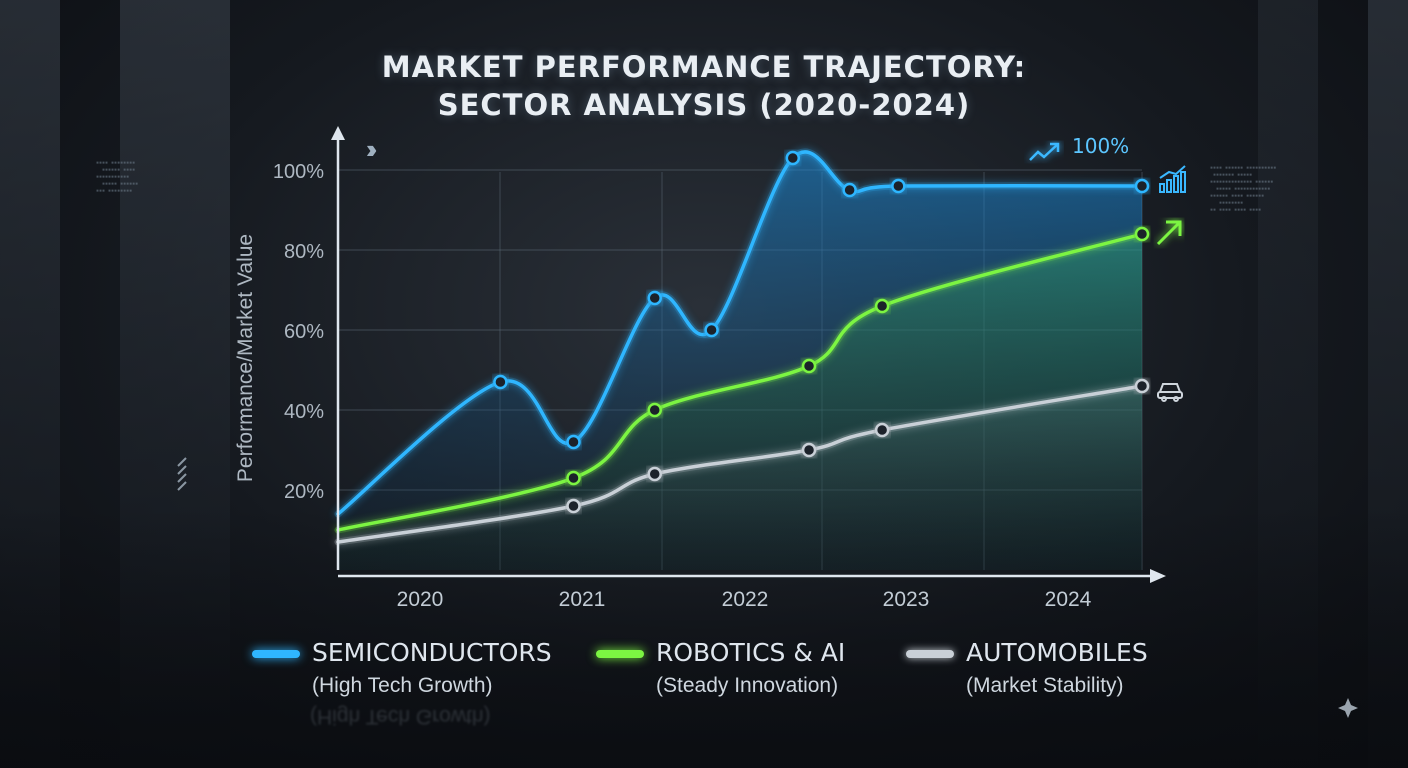 The height and width of the screenshot is (768, 1408). Describe the element at coordinates (747, 685) in the screenshot. I see `legend-sub-robotics: (Steady Innovation)` at that location.